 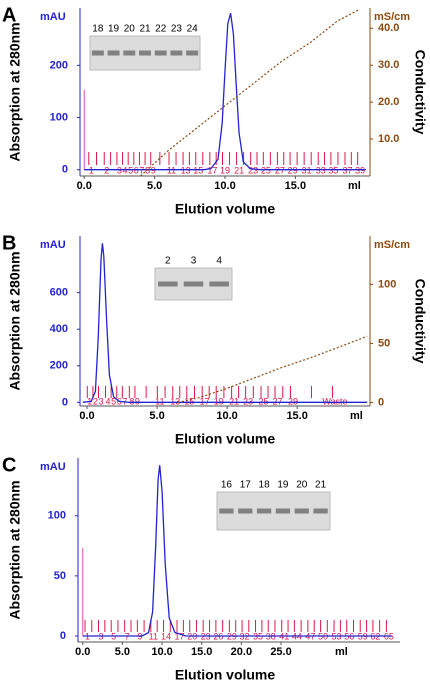 I want to click on panel-label: C, so click(x=9, y=465).